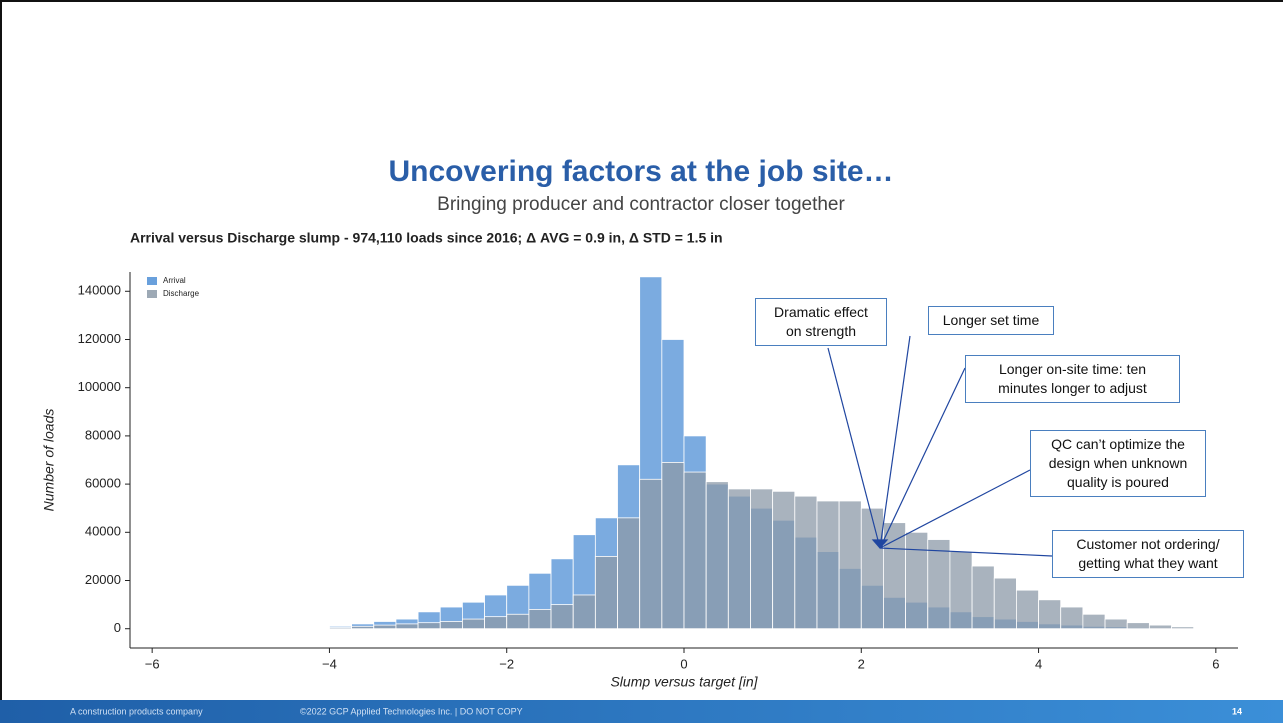 This screenshot has width=1283, height=723. What do you see at coordinates (1, 361) in the screenshot?
I see `left-border` at bounding box center [1, 361].